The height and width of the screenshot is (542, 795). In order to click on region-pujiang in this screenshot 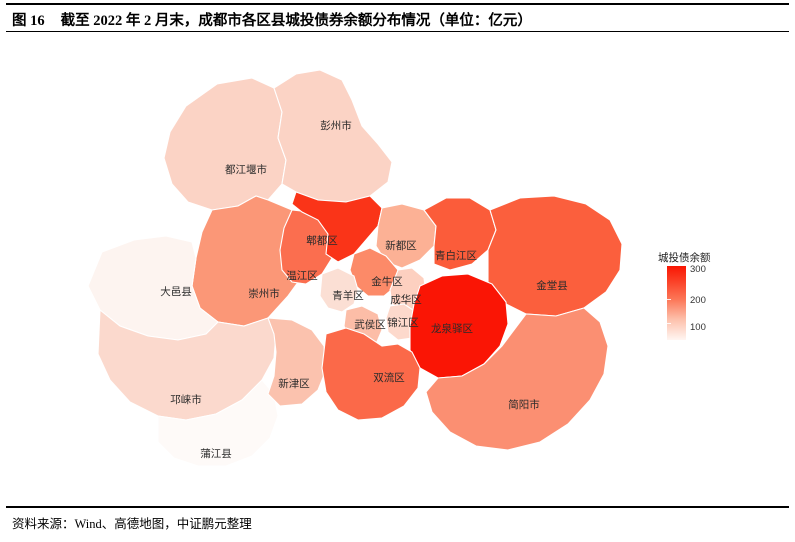, I will do `click(218, 423)`.